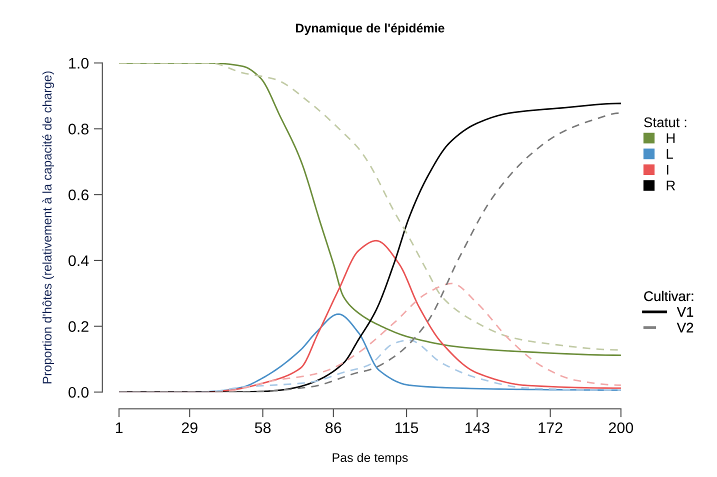 The width and height of the screenshot is (717, 477). What do you see at coordinates (478, 428) in the screenshot?
I see `x-tick-label: 143` at bounding box center [478, 428].